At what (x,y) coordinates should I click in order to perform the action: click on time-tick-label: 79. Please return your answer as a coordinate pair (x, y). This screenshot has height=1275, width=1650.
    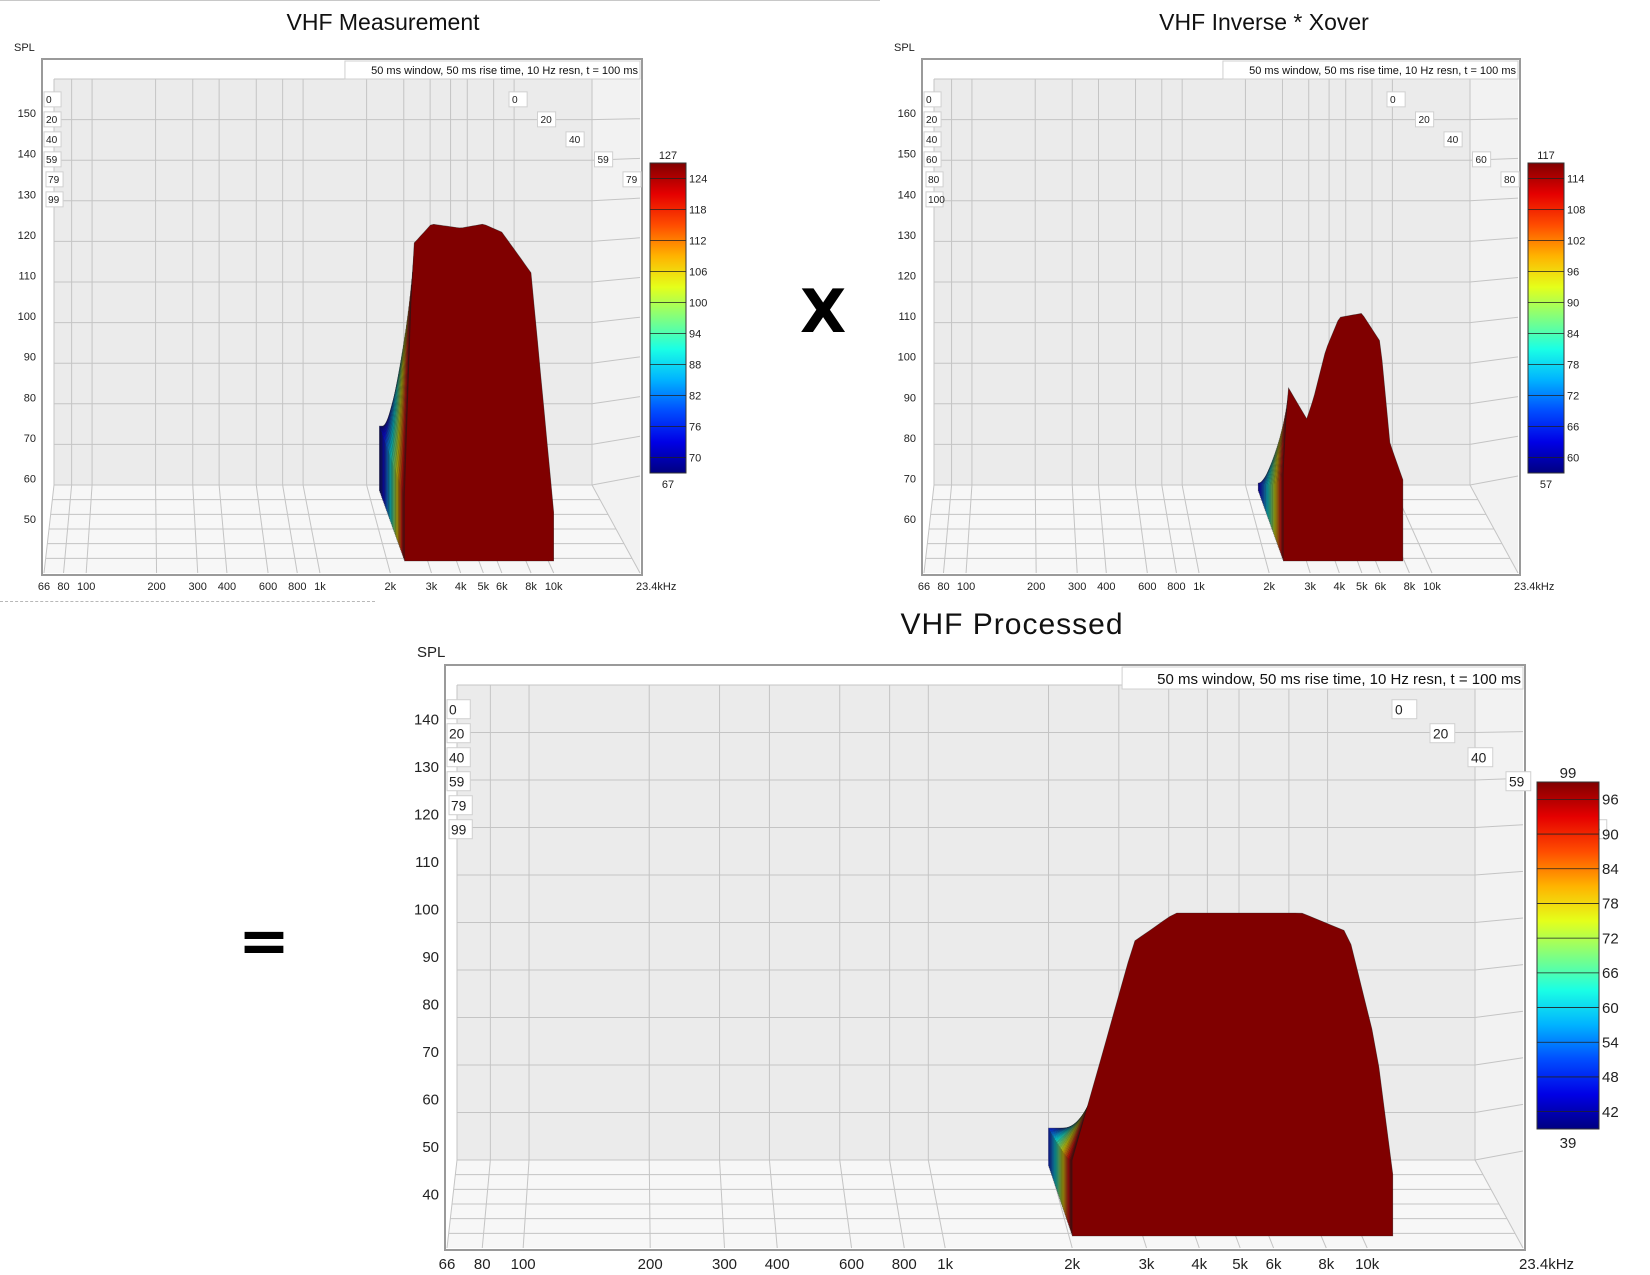
    Looking at the image, I should click on (54, 180).